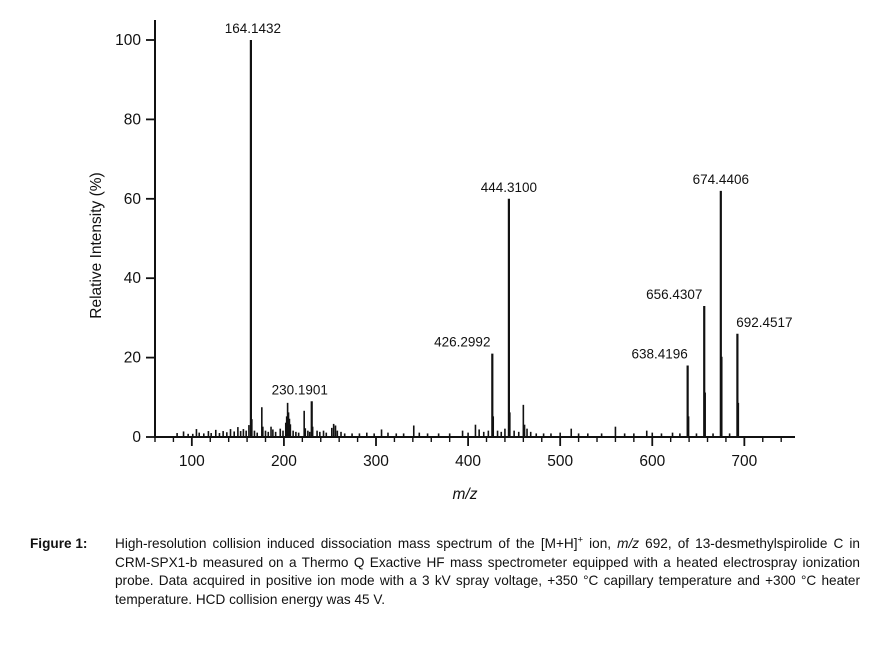  What do you see at coordinates (600, 543) in the screenshot?
I see `caption-segment: ion,` at bounding box center [600, 543].